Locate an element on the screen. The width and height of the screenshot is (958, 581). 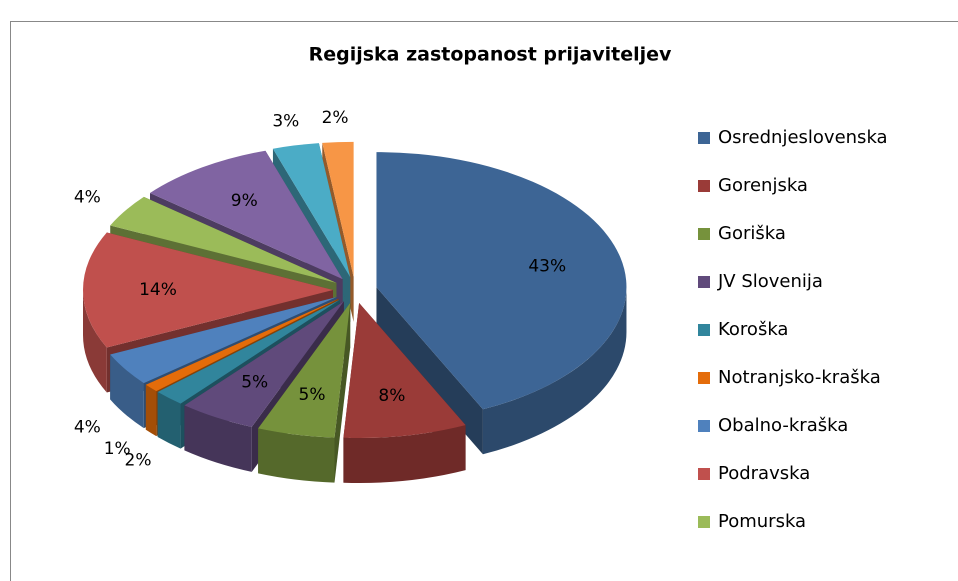
chart-title: Regijska zastopanost prijaviteljev is located at coordinates (490, 55).